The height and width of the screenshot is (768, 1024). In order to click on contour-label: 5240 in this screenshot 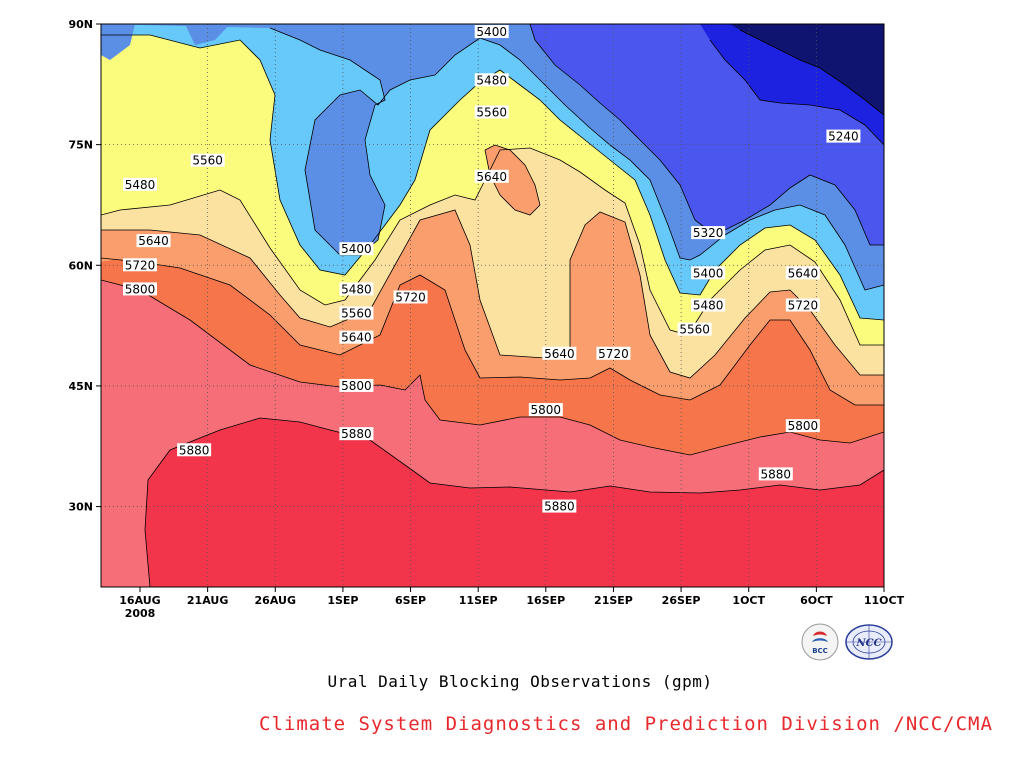, I will do `click(843, 136)`.